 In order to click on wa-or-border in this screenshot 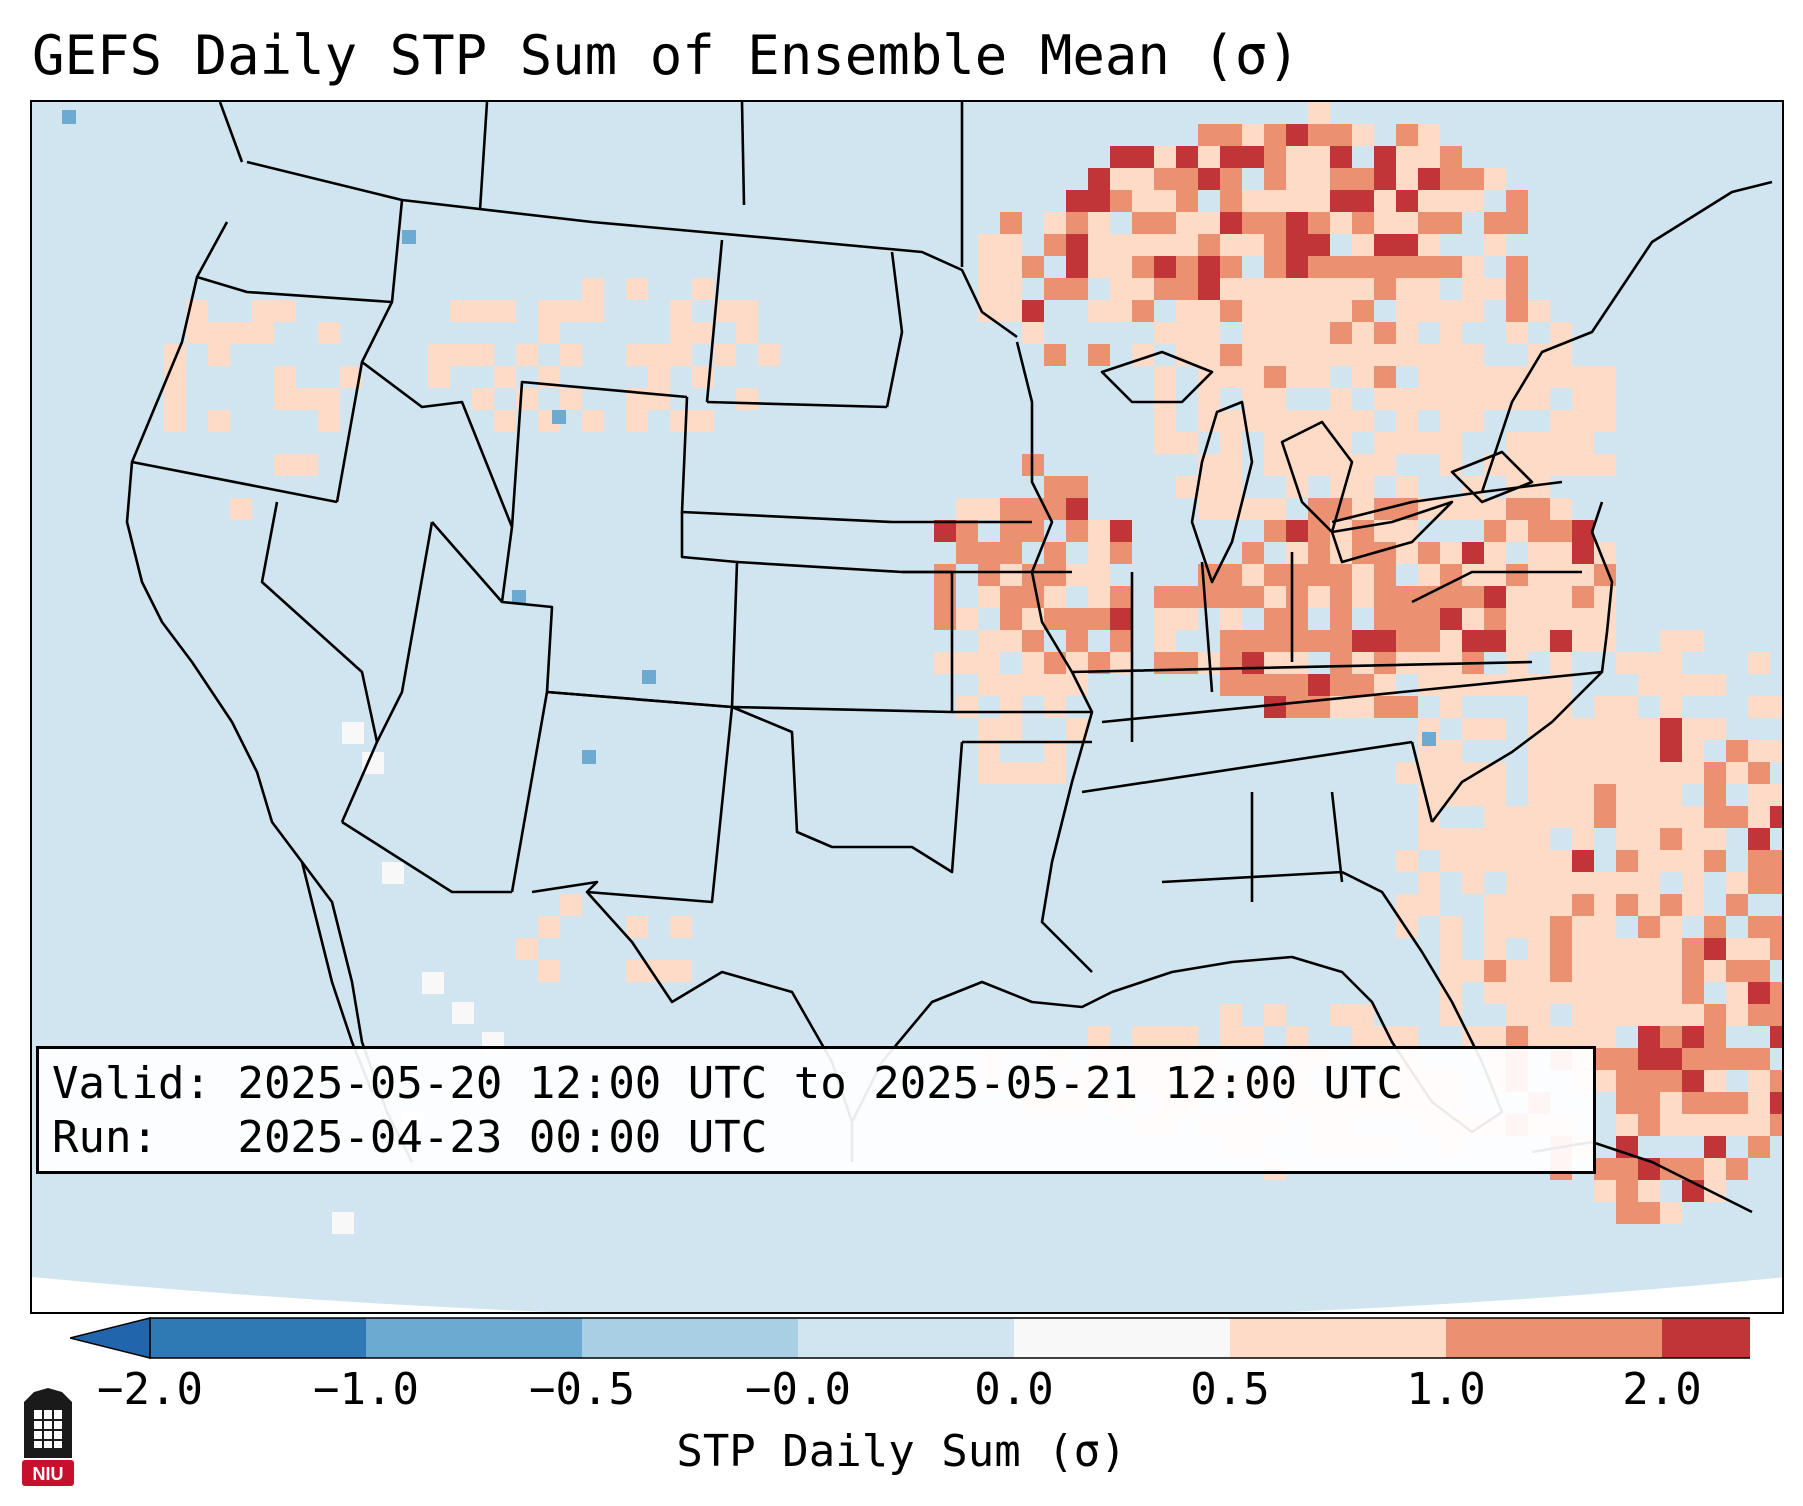, I will do `click(294, 289)`.